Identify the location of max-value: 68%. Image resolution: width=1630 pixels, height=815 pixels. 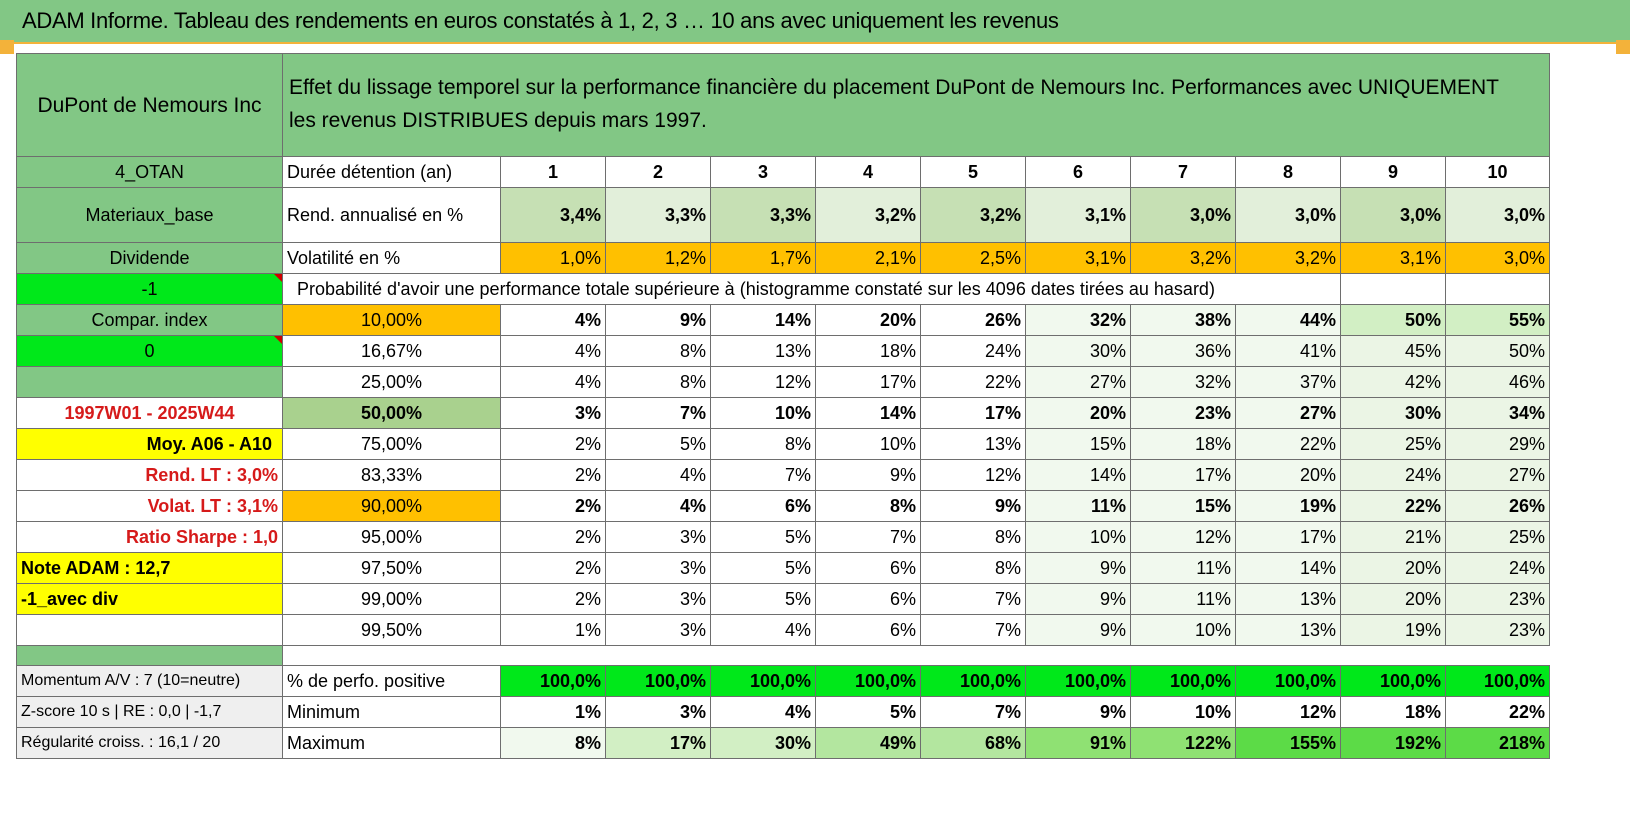
(973, 743).